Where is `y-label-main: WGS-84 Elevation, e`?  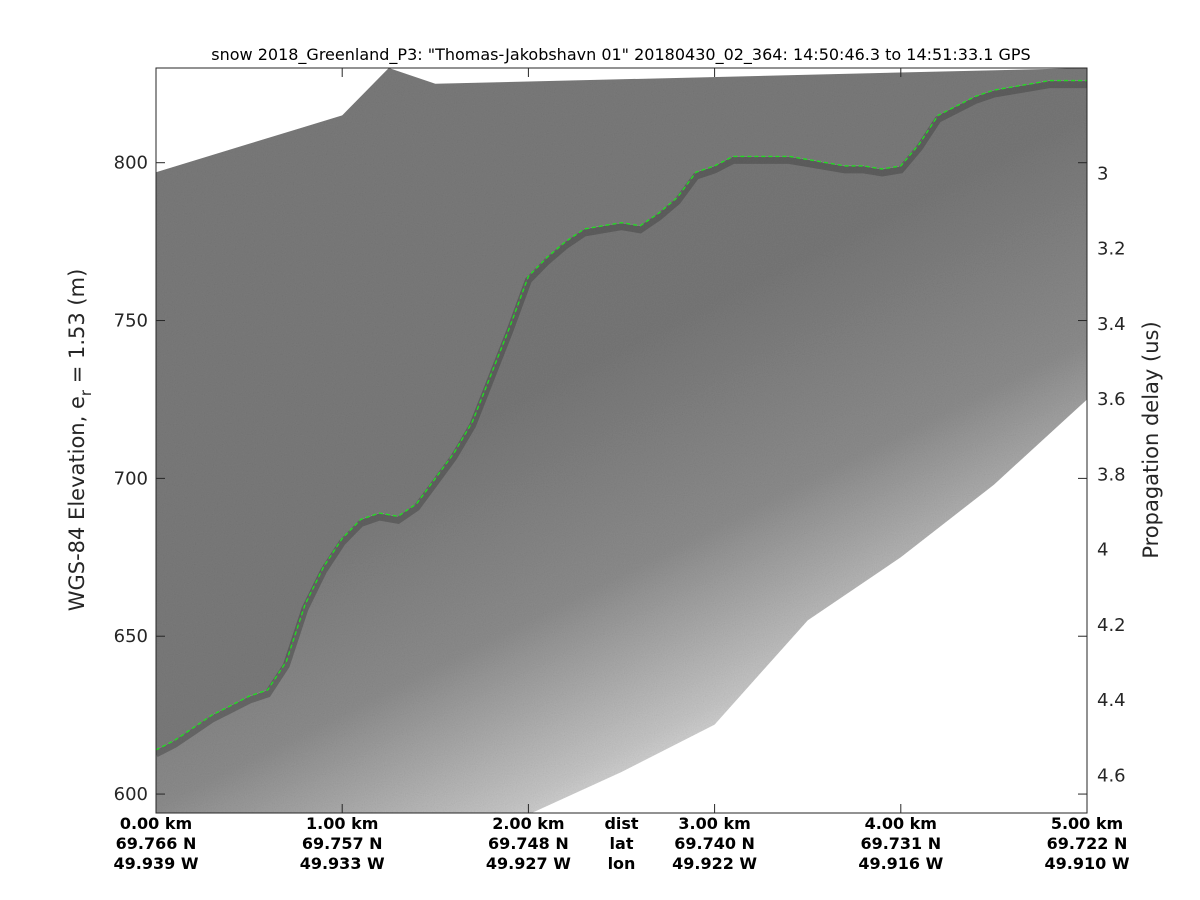 y-label-main: WGS-84 Elevation, e is located at coordinates (77, 503).